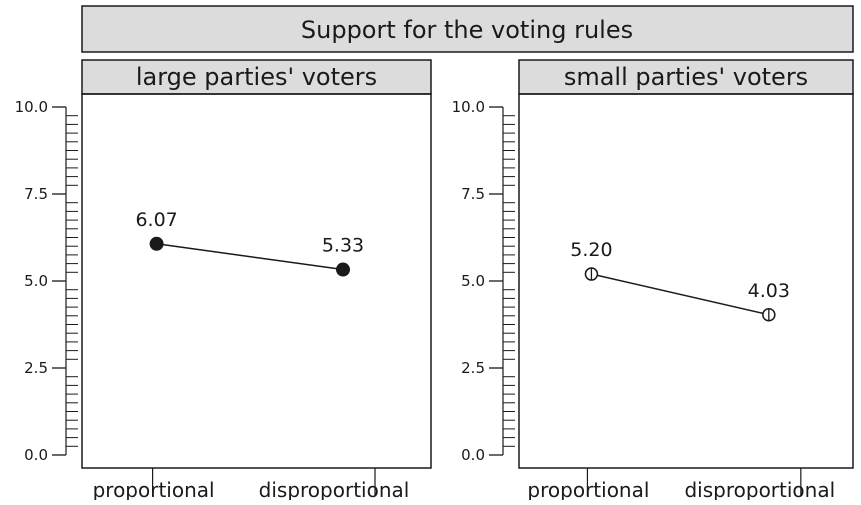 This screenshot has height=505, width=861. What do you see at coordinates (343, 246) in the screenshot?
I see `data-label: 5.33` at bounding box center [343, 246].